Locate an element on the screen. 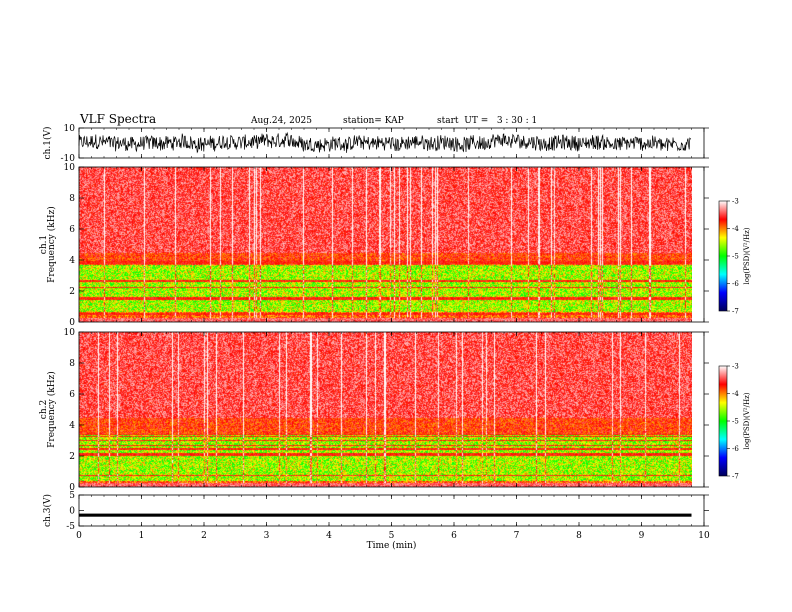 The height and width of the screenshot is (612, 792). time-axis-tick-label: 8 is located at coordinates (579, 536).